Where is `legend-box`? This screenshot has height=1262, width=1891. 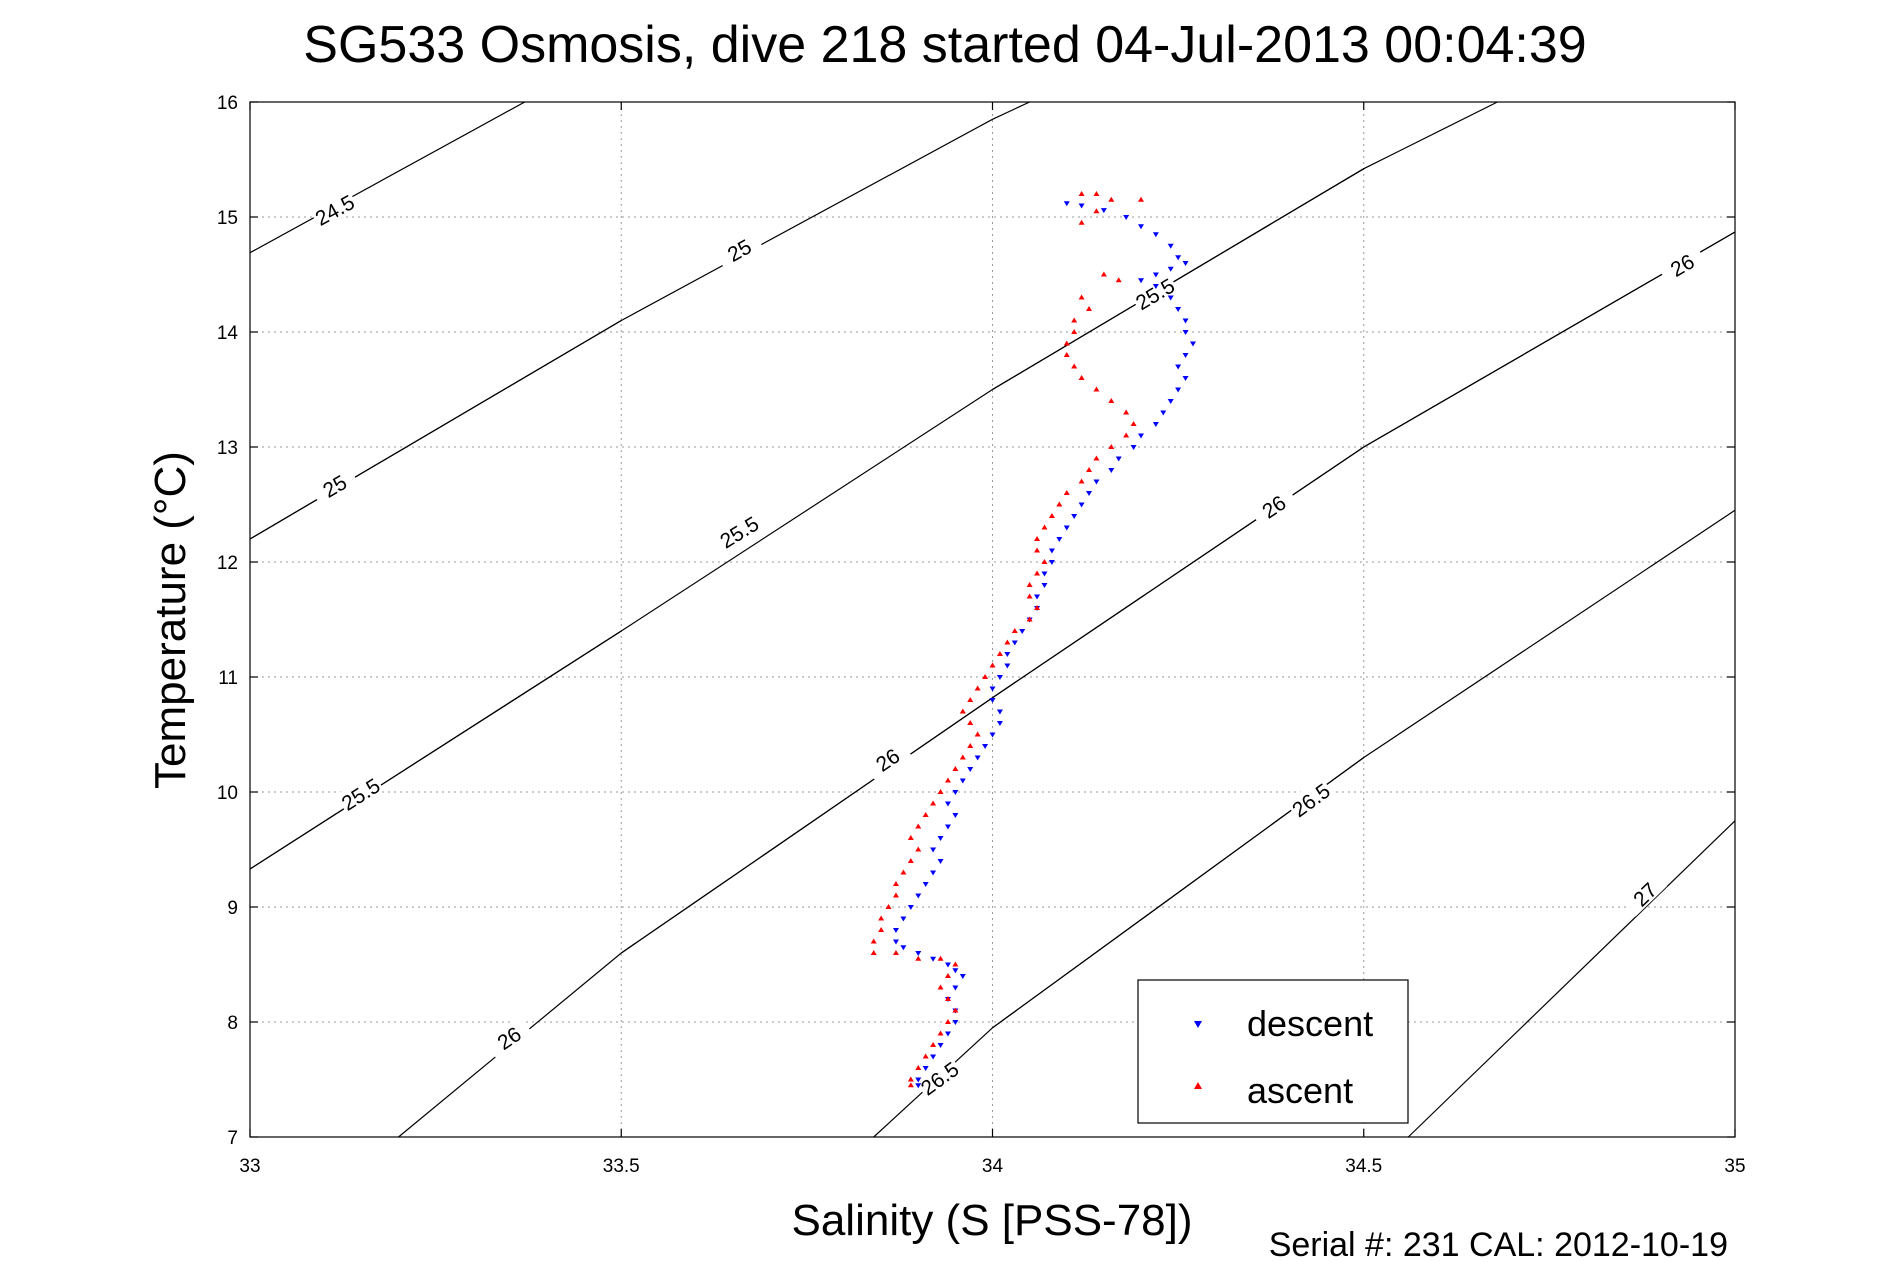 legend-box is located at coordinates (1273, 1051).